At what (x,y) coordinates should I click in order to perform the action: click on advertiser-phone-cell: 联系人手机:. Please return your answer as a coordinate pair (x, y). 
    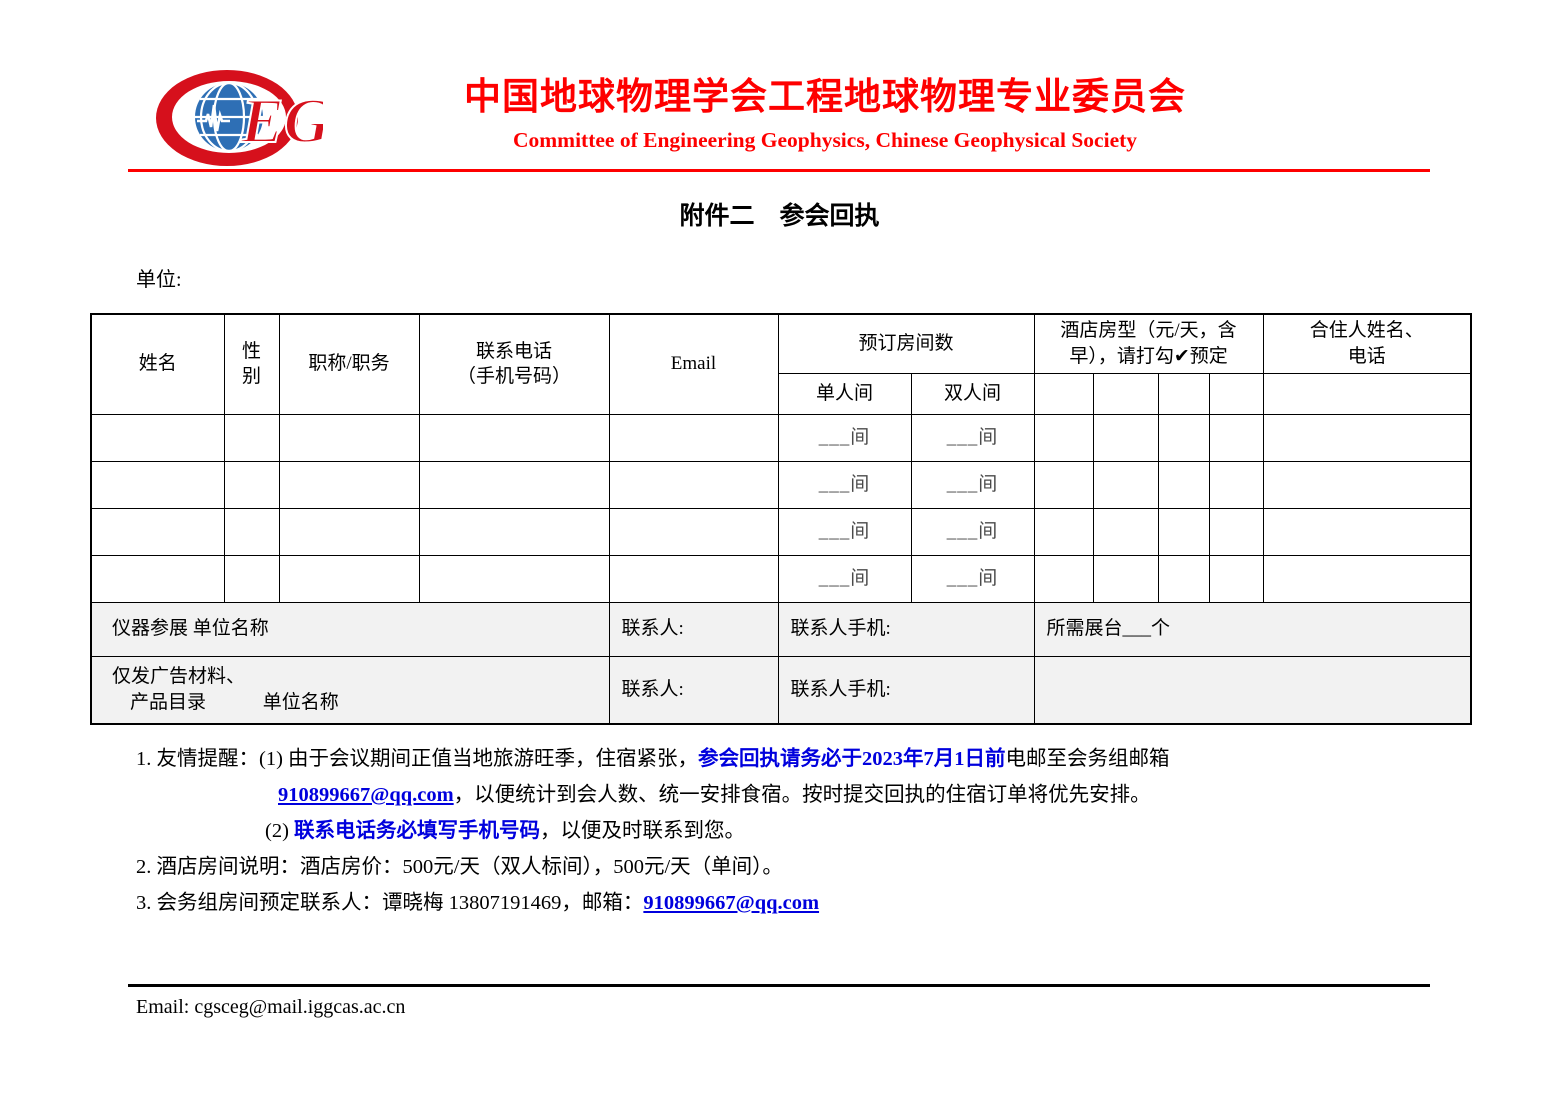
    Looking at the image, I should click on (906, 690).